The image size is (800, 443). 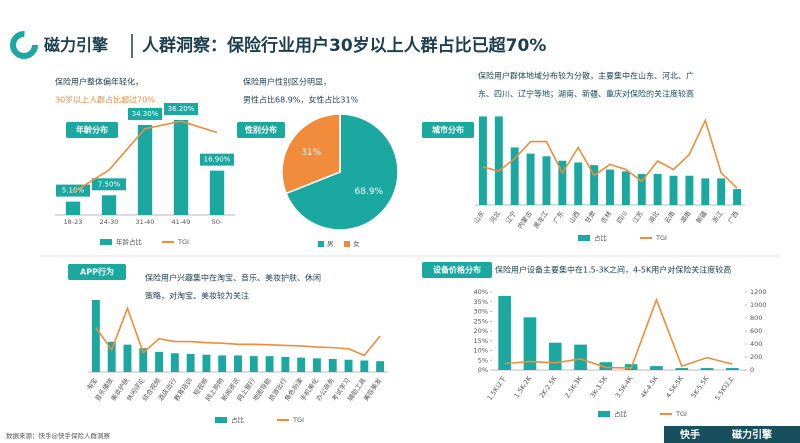 What do you see at coordinates (540, 220) in the screenshot?
I see `x-tick-label: 黑龙江` at bounding box center [540, 220].